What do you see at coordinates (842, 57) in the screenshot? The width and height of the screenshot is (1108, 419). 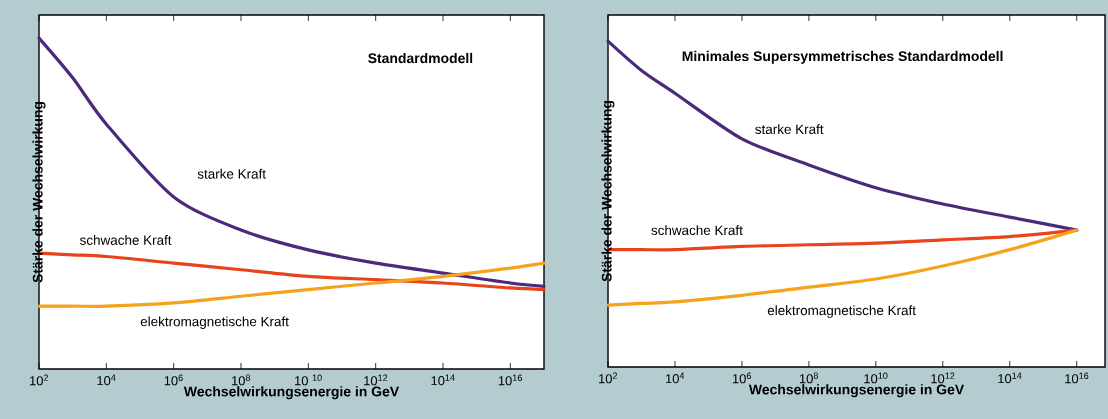 I see `text: Minimales Supersymmetrisches Standardmodell` at bounding box center [842, 57].